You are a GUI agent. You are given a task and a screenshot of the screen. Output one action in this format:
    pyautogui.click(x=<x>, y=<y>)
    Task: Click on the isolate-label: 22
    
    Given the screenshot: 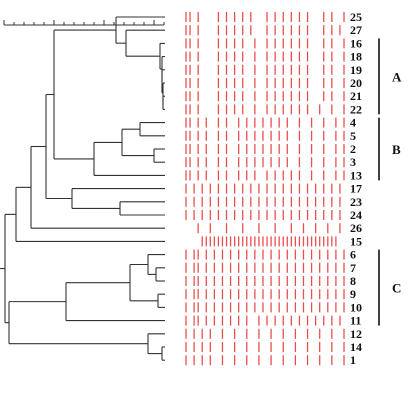 What is the action you would take?
    pyautogui.click(x=356, y=109)
    